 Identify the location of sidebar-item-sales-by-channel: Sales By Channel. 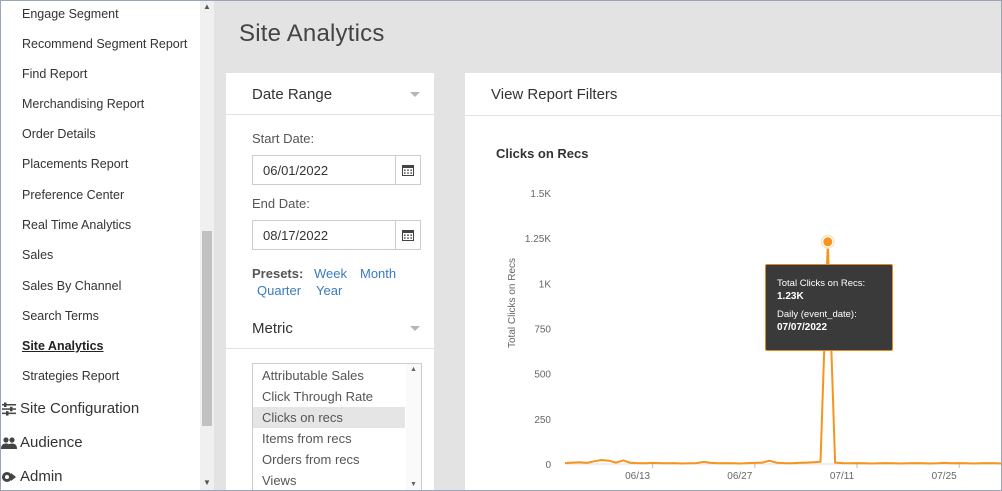
(72, 286).